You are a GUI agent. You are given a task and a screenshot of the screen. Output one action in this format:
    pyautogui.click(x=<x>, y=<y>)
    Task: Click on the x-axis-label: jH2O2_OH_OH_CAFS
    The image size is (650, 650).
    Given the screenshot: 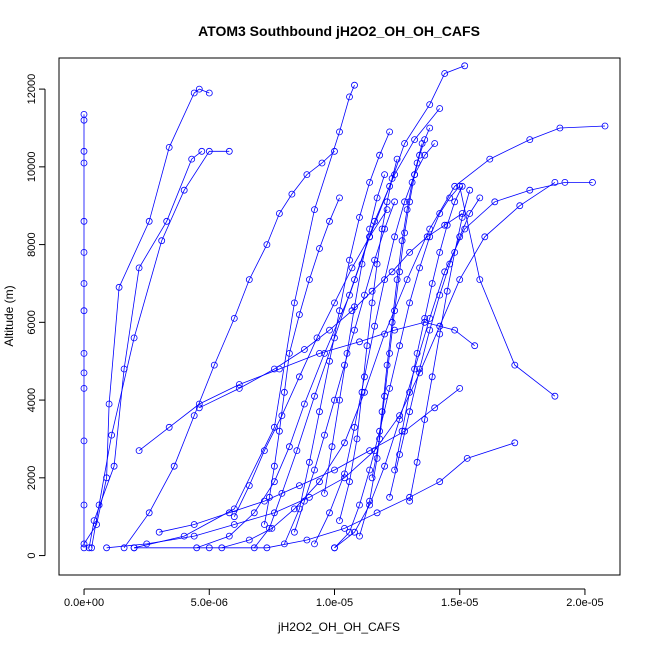 What is the action you would take?
    pyautogui.click(x=338, y=627)
    